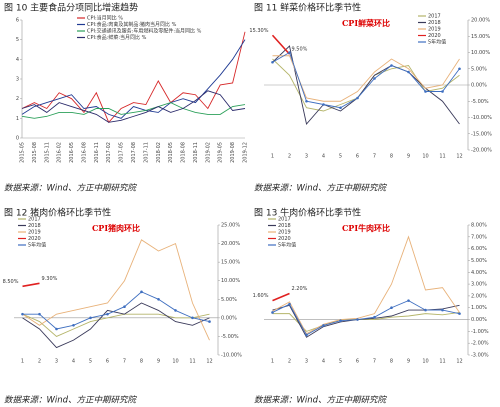  What do you see at coordinates (300, 289) in the screenshot?
I see `data-label: 2.20%` at bounding box center [300, 289].